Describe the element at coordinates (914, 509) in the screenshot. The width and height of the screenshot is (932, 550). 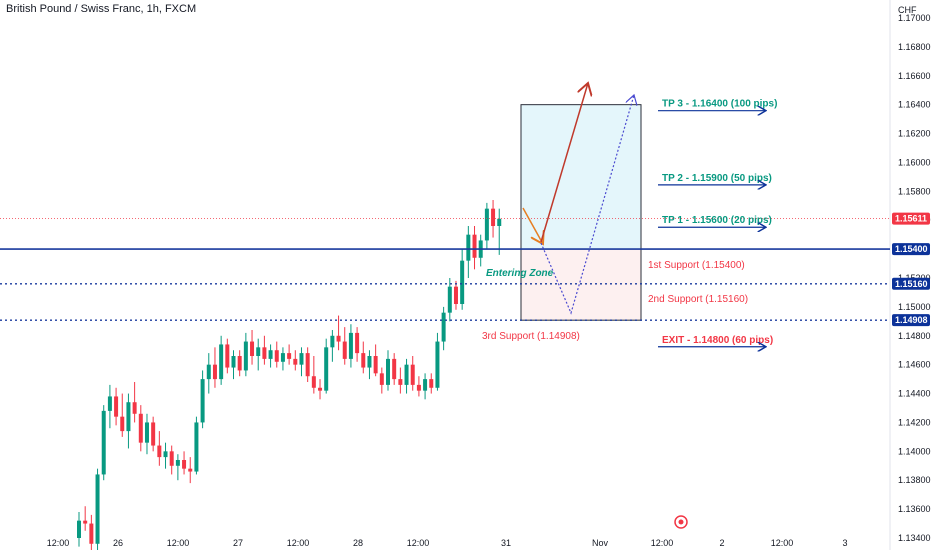
I see `y-tick-label: 1.13600` at that location.